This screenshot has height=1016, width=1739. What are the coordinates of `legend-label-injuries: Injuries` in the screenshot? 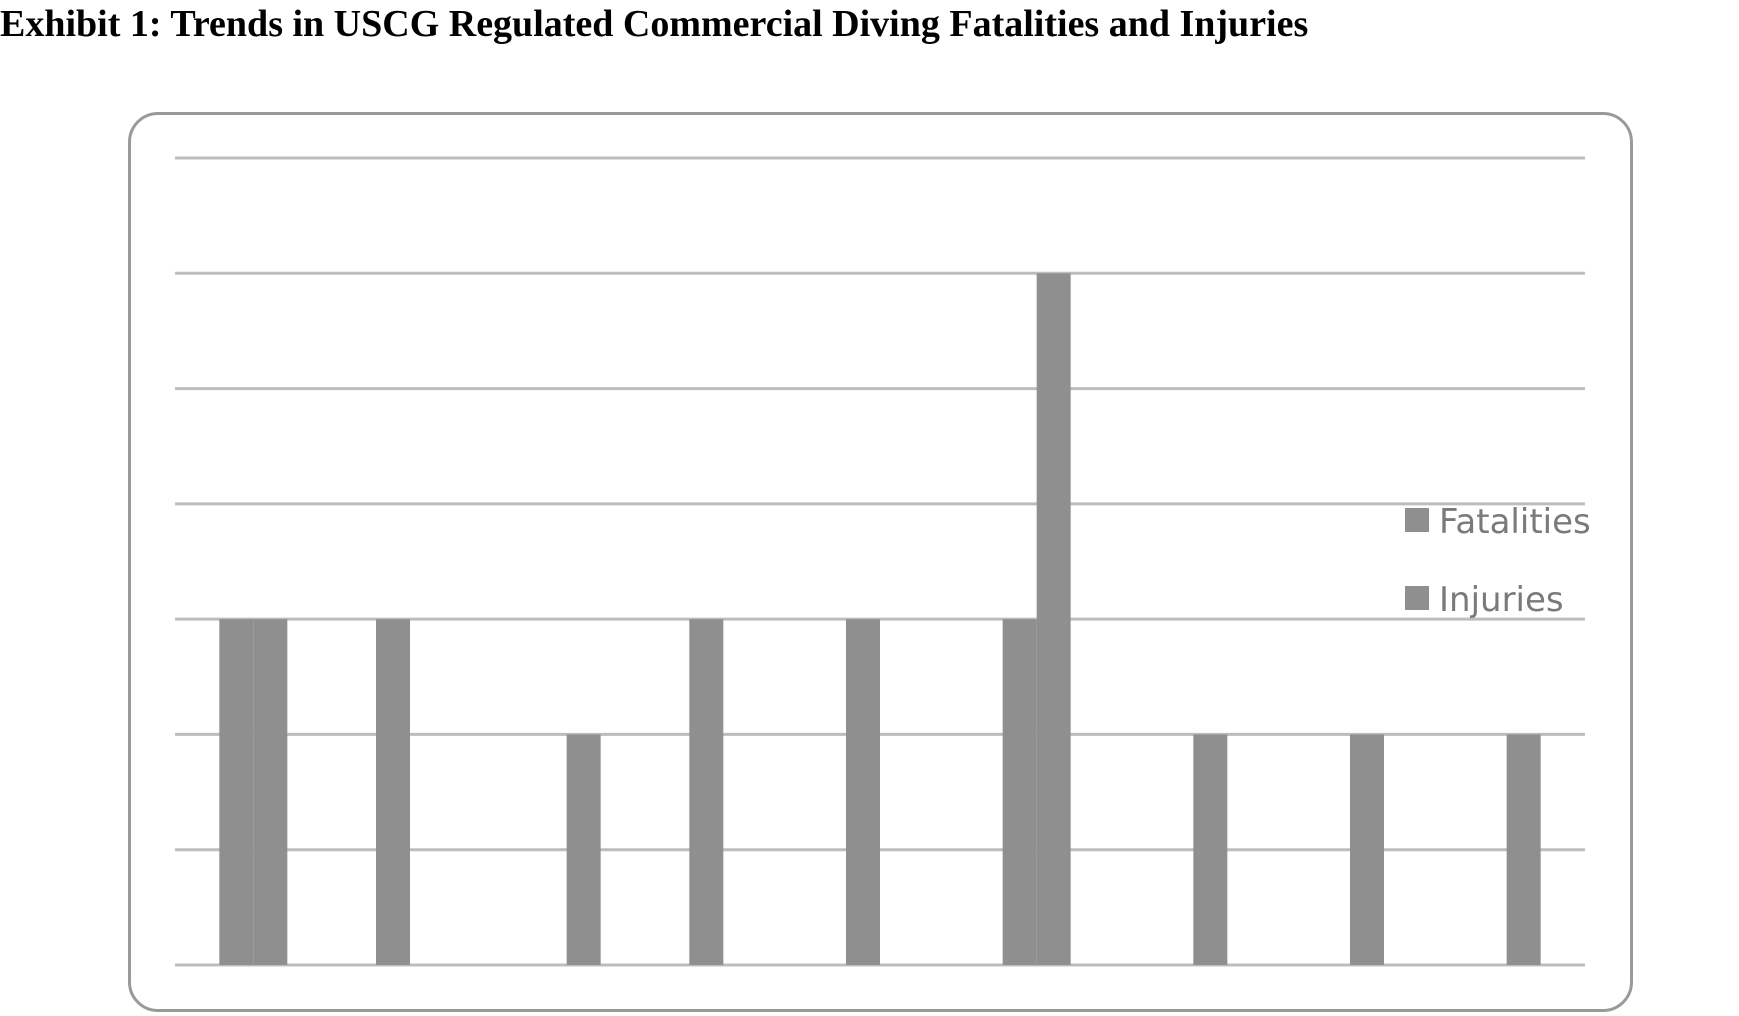 It's located at (1501, 600).